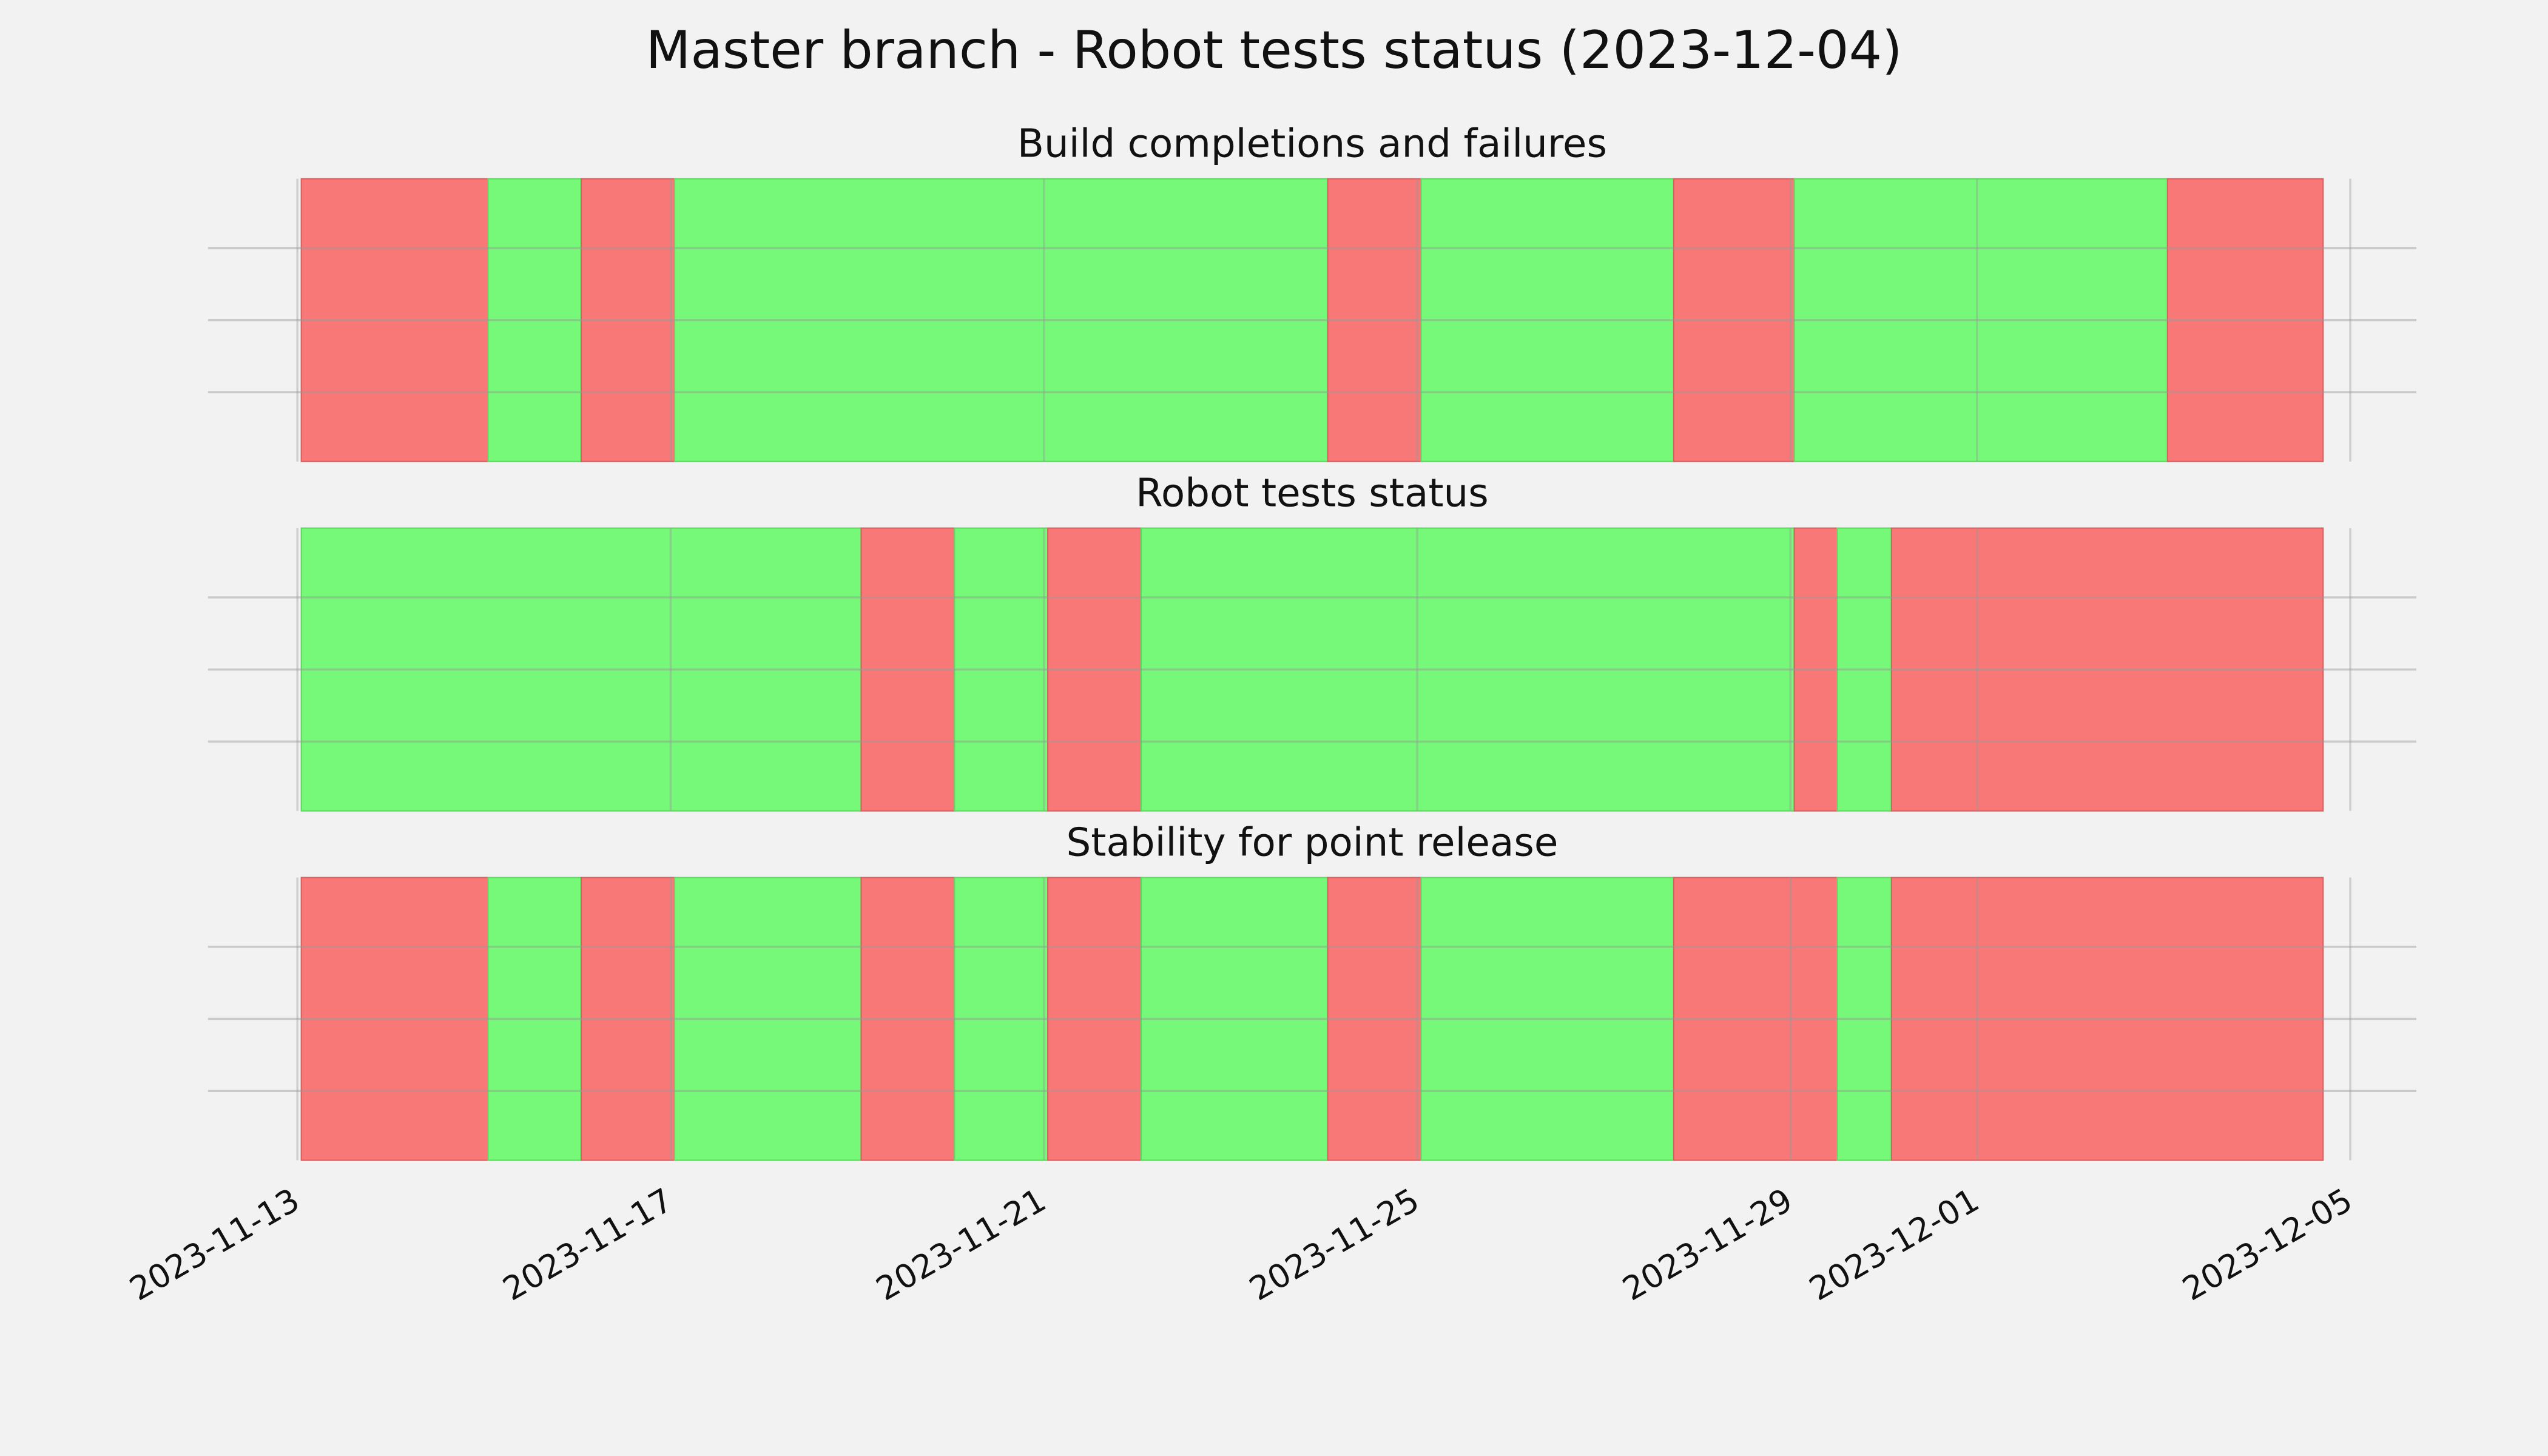 Image resolution: width=2548 pixels, height=1456 pixels. I want to click on panel-title: Robot tests status, so click(1312, 493).